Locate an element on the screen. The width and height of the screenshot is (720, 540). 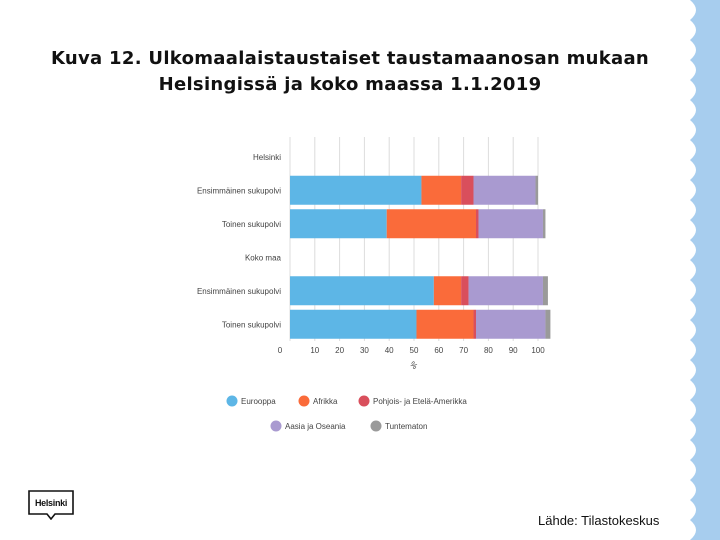
title-line-2: Helsingissä ja koko maassa 1.1.2019 is located at coordinates (350, 84).